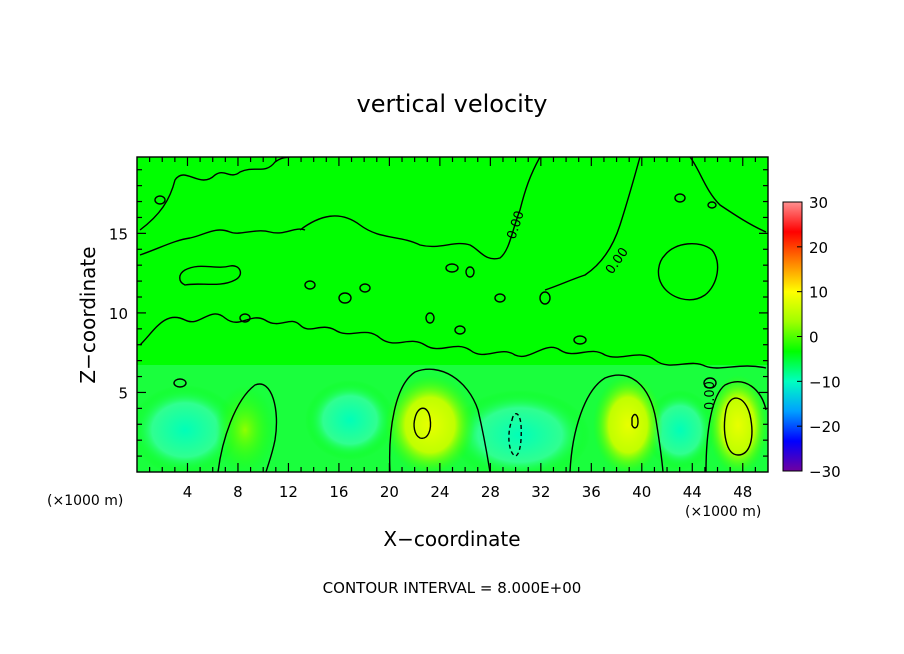 This screenshot has height=654, width=904. Describe the element at coordinates (723, 512) in the screenshot. I see `x-unit-label: (×1000 m)` at that location.